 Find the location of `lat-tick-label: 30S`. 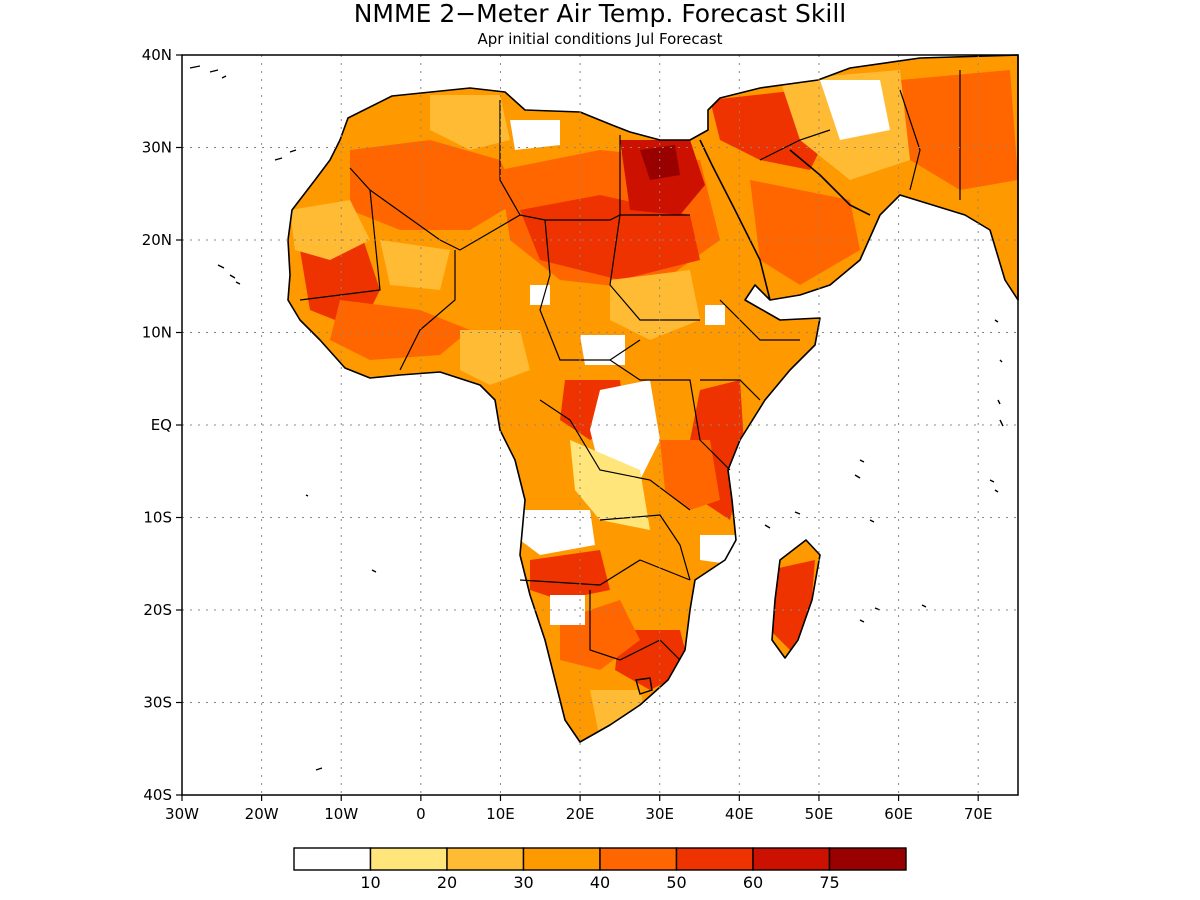

lat-tick-label: 30S is located at coordinates (157, 703).